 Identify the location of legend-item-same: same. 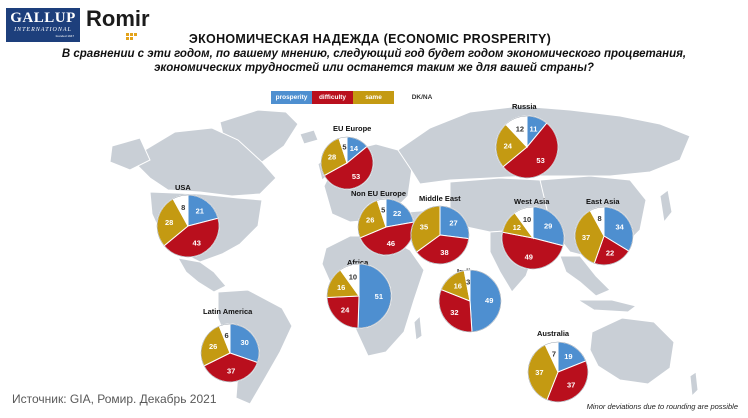
(373, 97).